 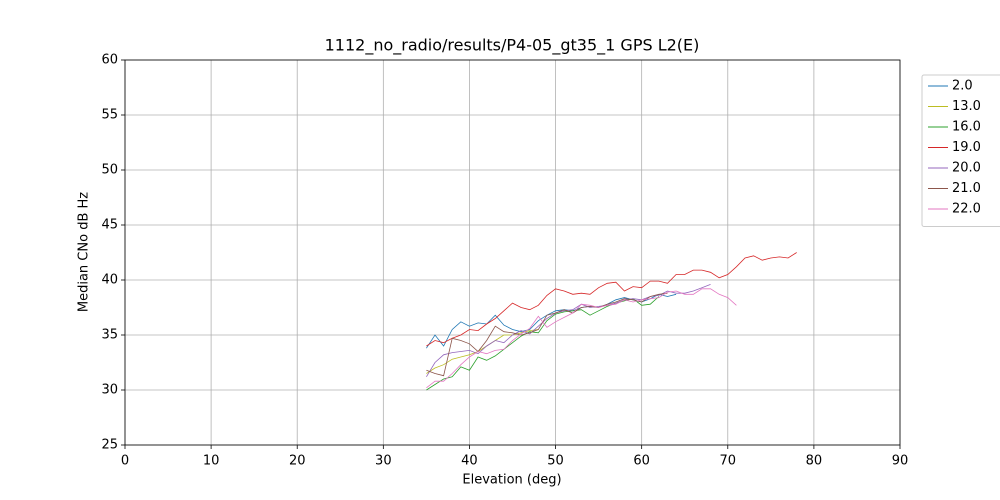 What do you see at coordinates (966, 127) in the screenshot?
I see `legend-label: 16.0` at bounding box center [966, 127].